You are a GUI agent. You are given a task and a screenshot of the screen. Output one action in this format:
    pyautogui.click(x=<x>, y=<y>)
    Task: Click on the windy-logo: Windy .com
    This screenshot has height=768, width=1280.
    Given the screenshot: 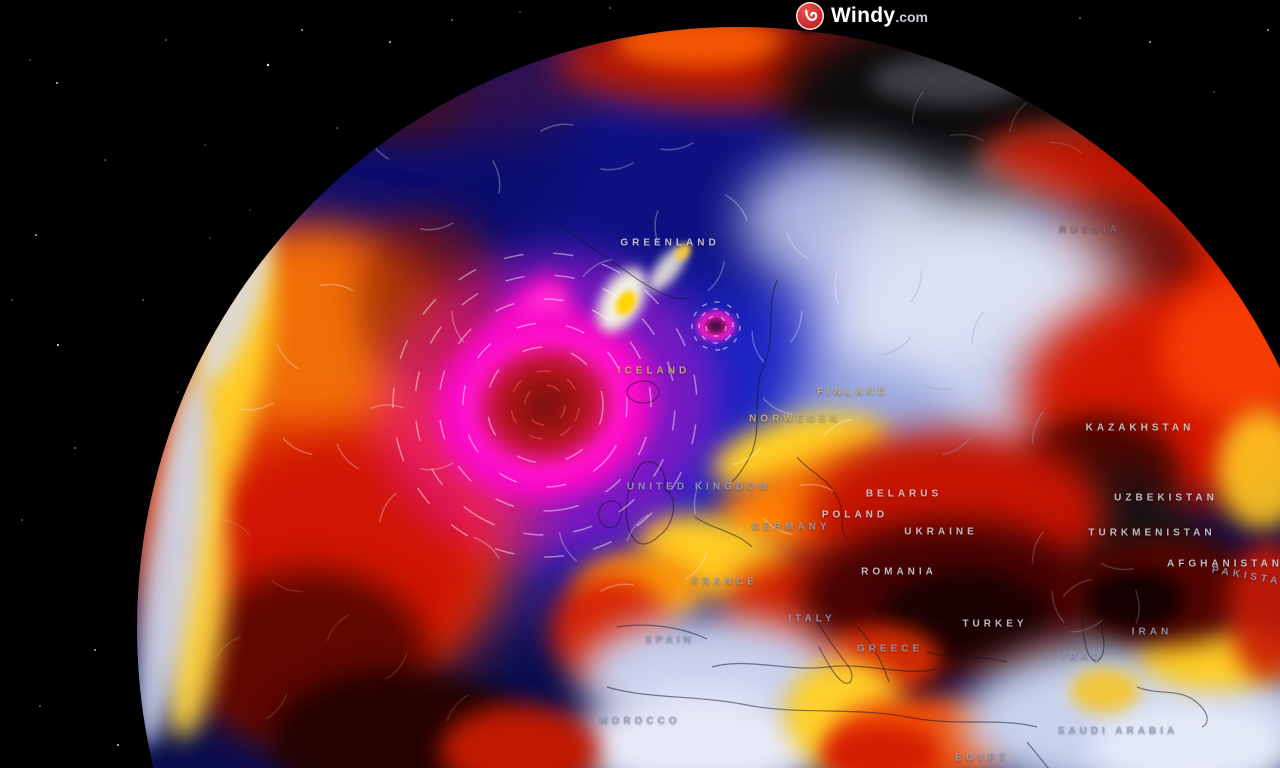 What is the action you would take?
    pyautogui.click(x=862, y=16)
    